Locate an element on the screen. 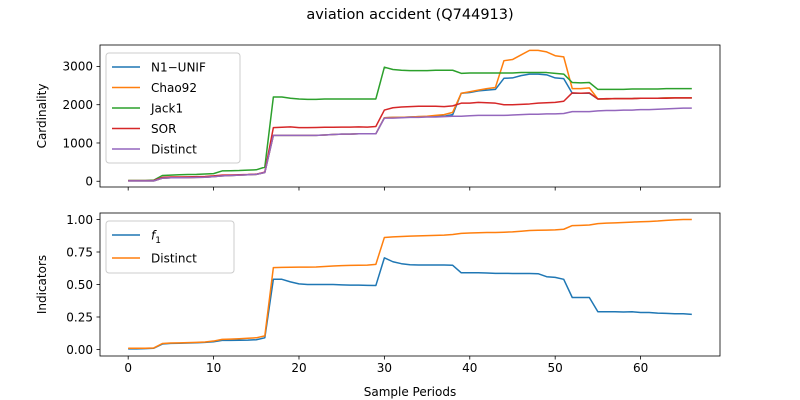 The height and width of the screenshot is (400, 800). cardinality-legend-label-4: Distinct is located at coordinates (174, 150).